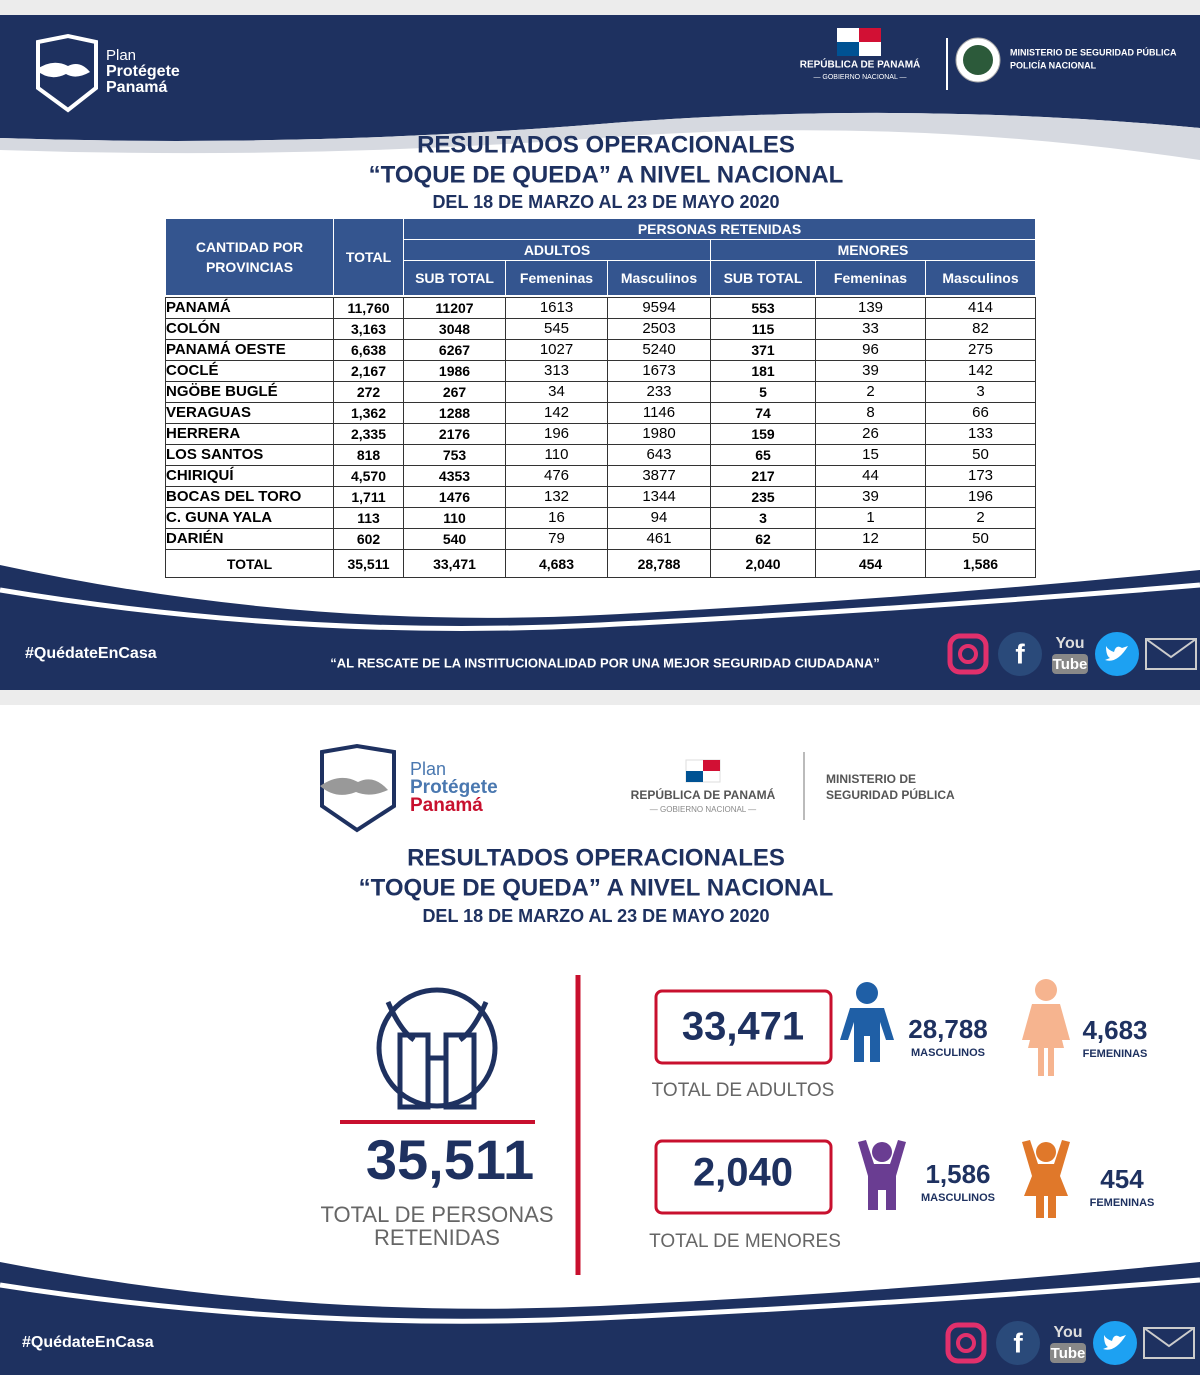  I want to click on cell: 2176, so click(454, 434).